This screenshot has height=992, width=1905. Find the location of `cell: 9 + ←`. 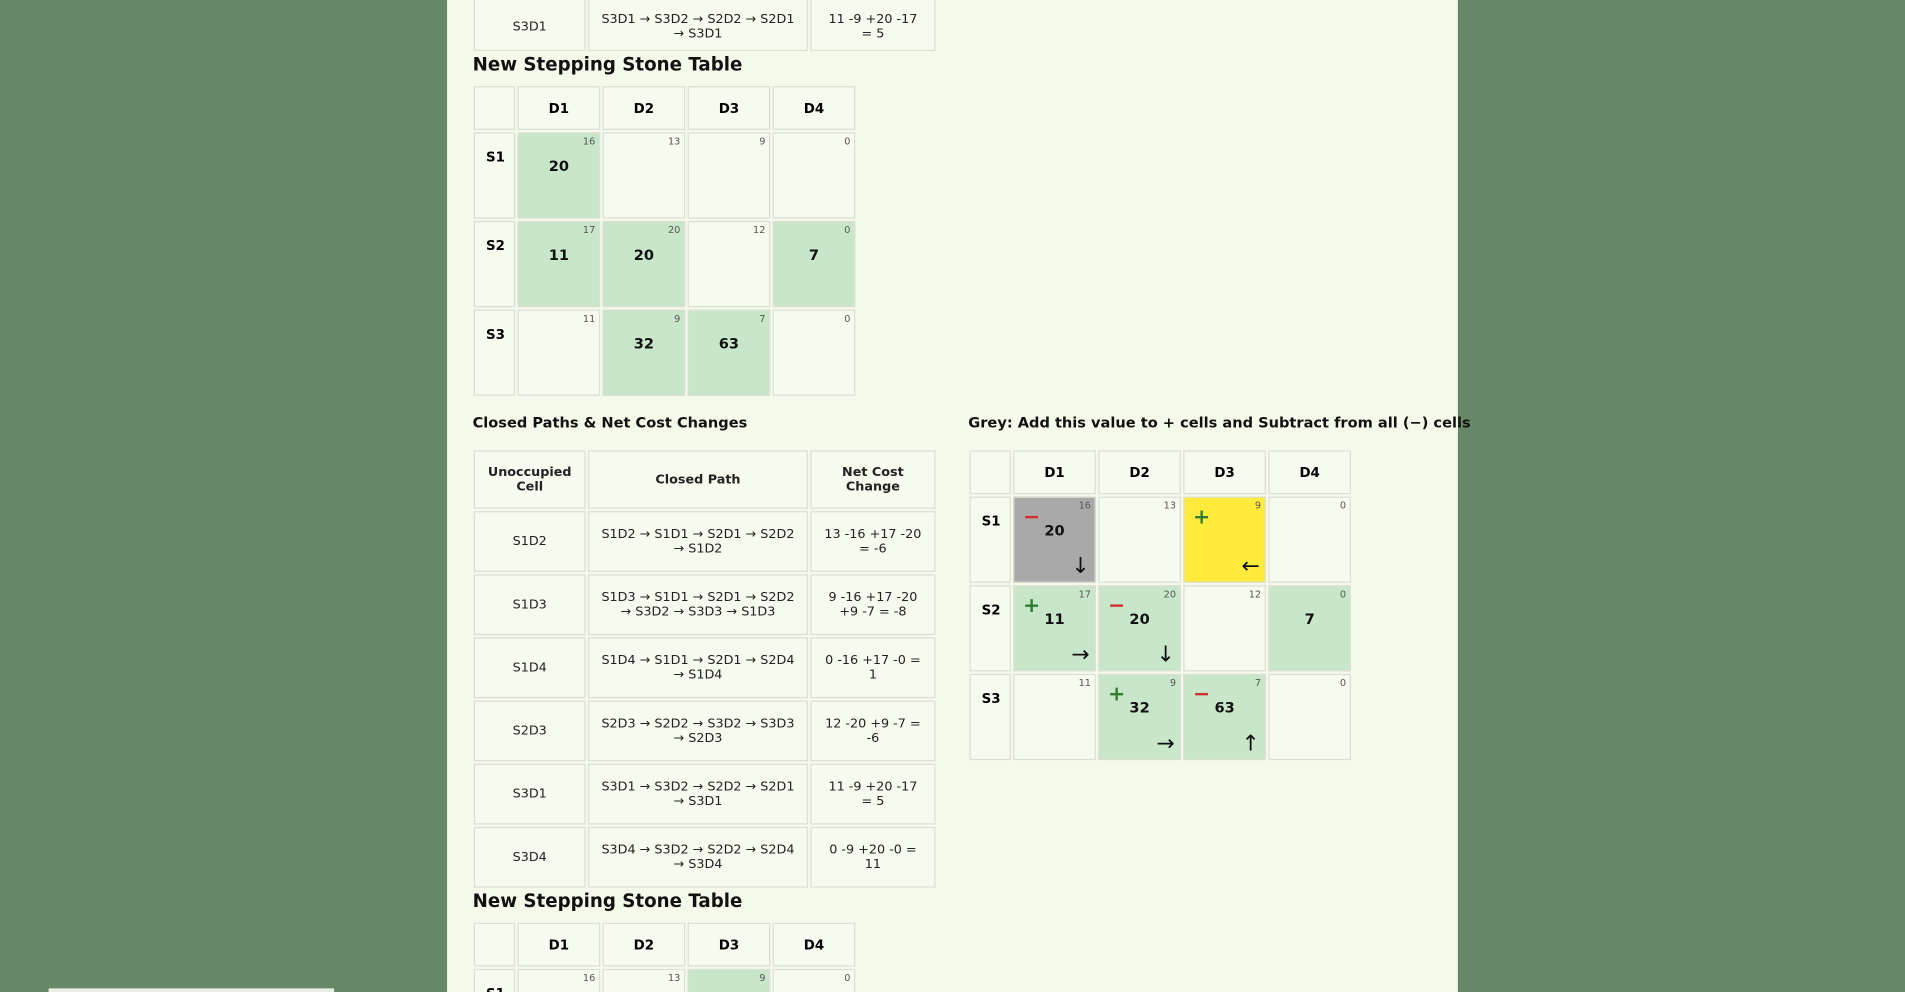

cell: 9 + ← is located at coordinates (1224, 539).